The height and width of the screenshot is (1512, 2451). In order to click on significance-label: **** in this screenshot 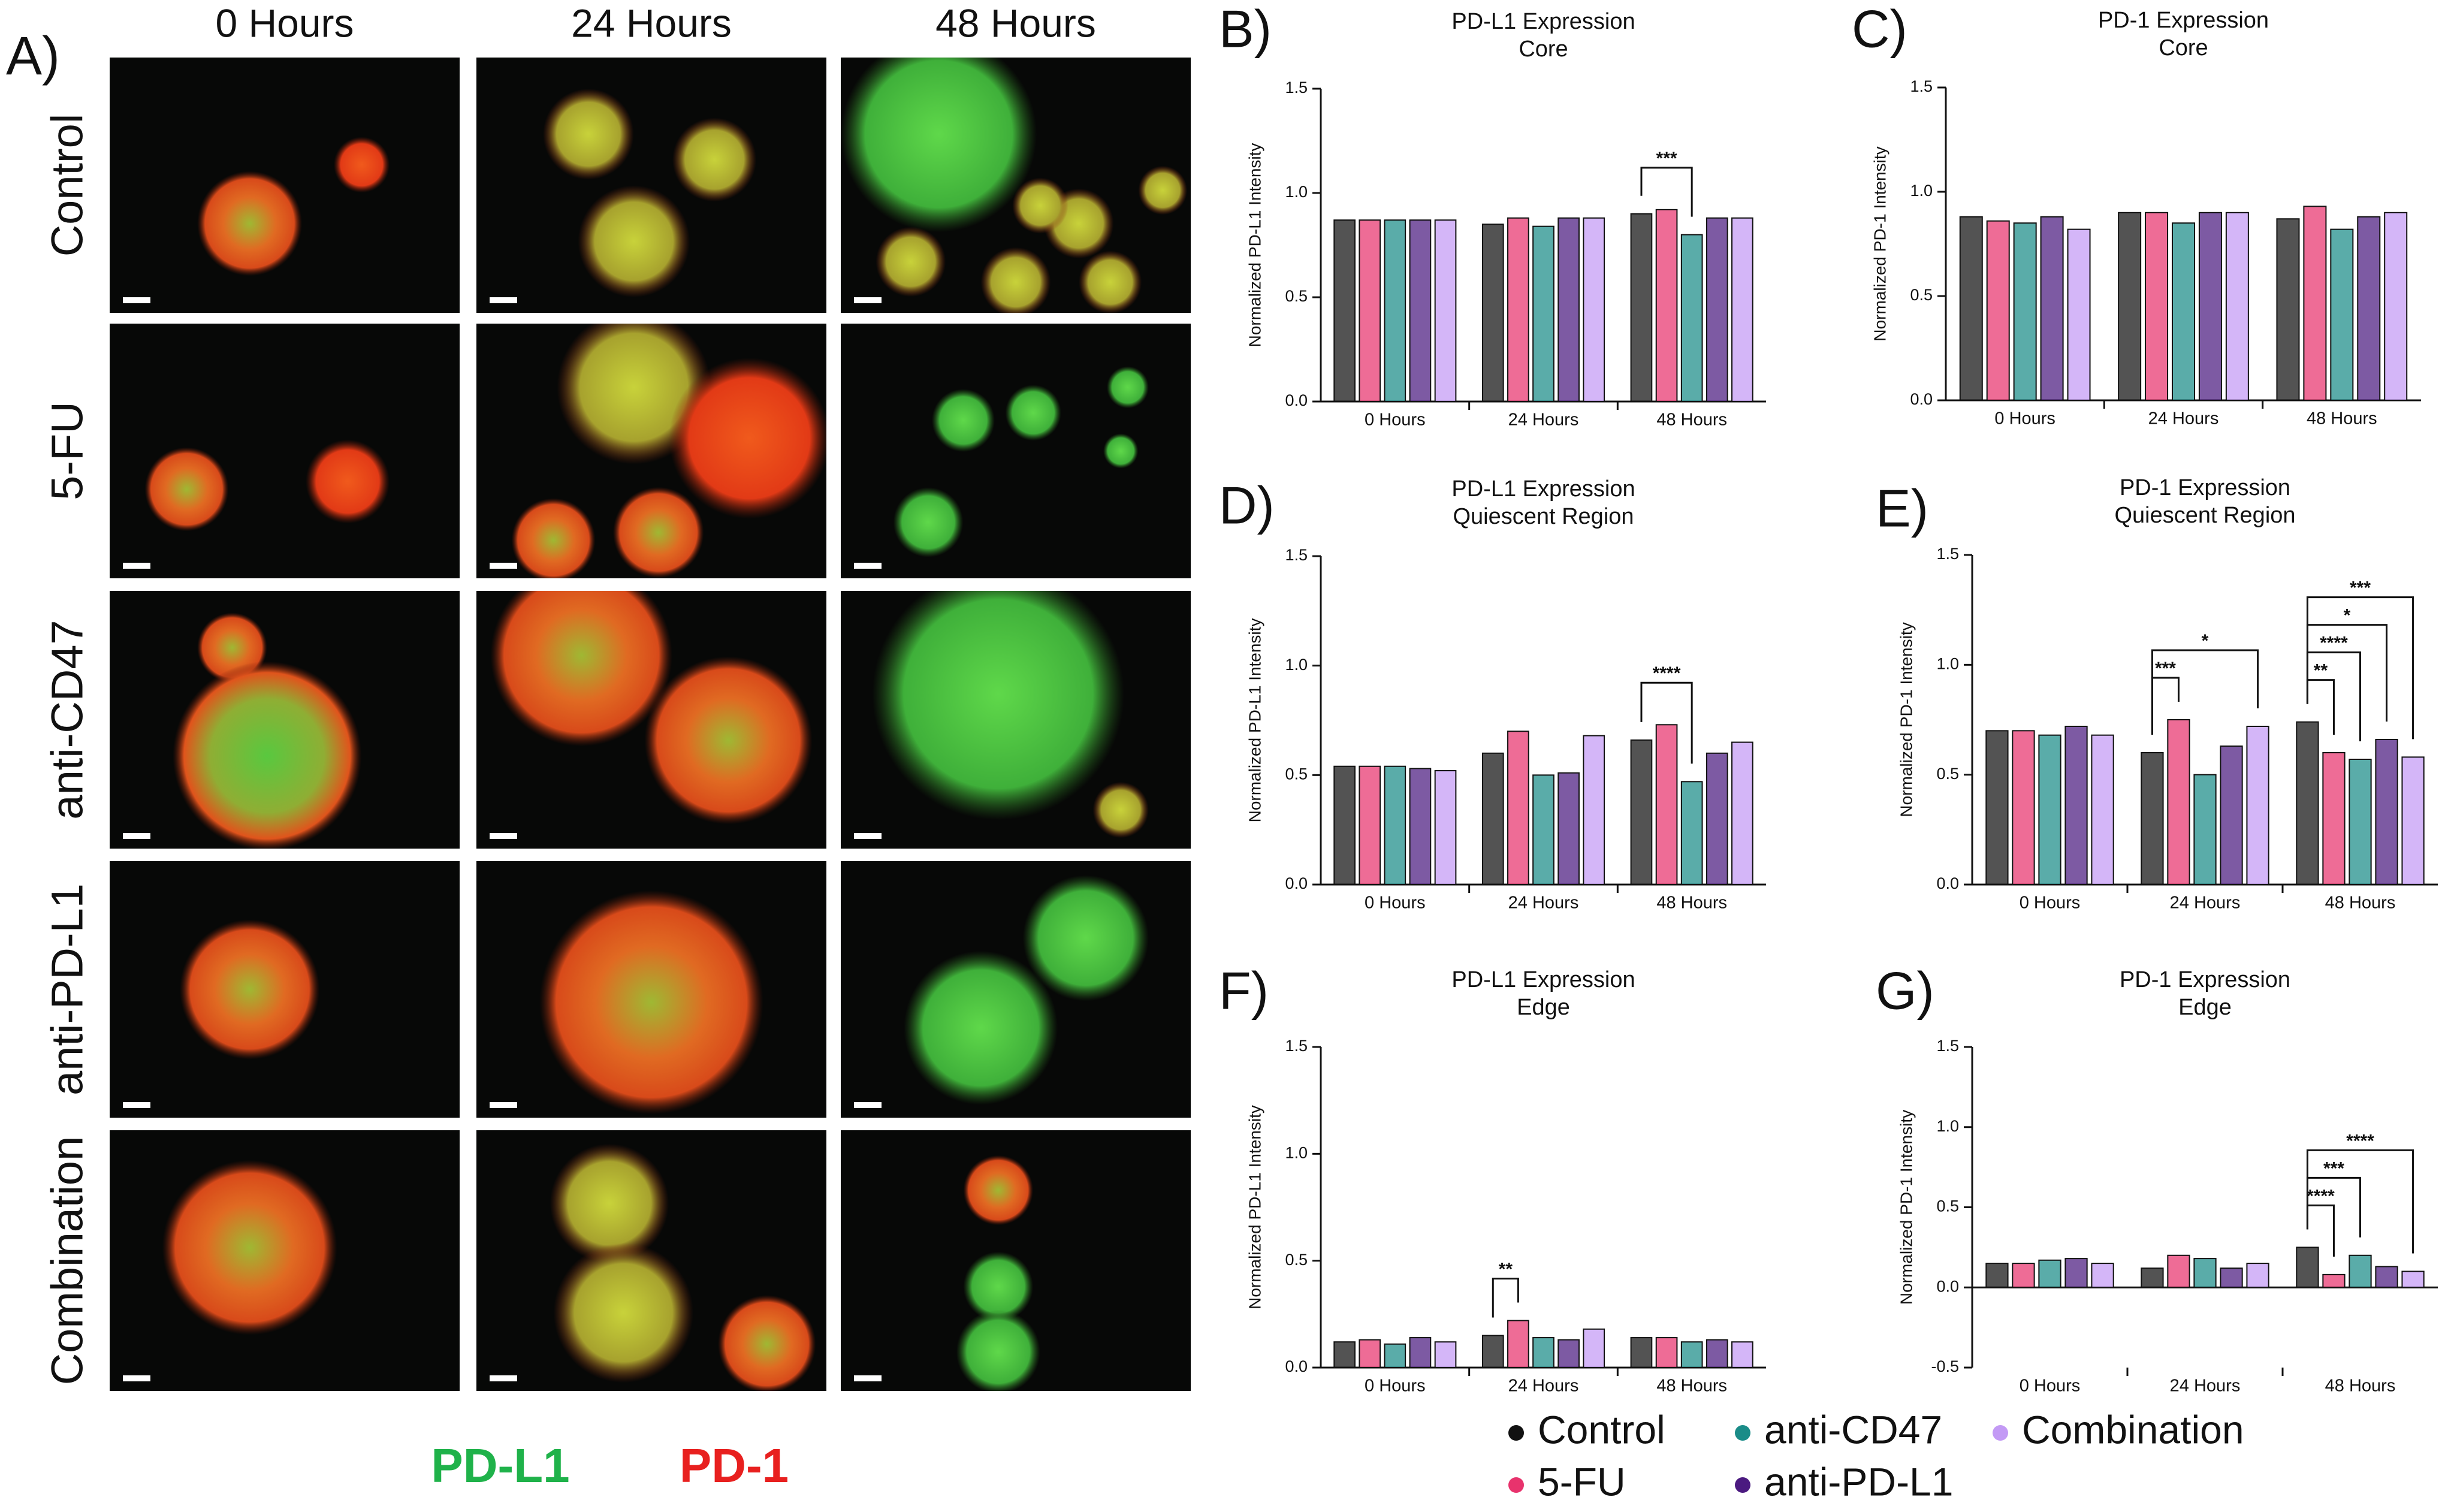, I will do `click(2360, 1141)`.